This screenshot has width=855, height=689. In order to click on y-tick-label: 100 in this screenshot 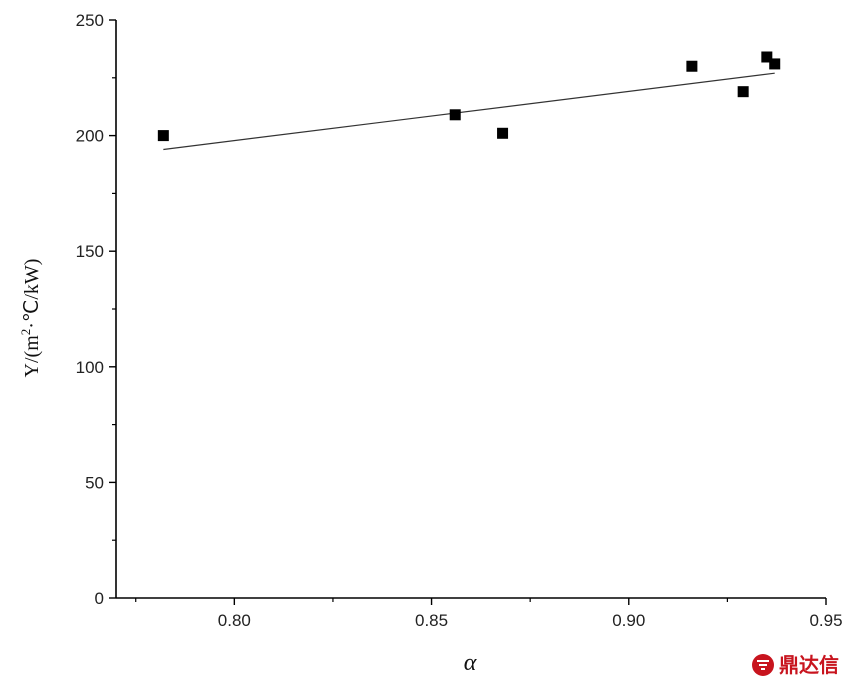, I will do `click(90, 367)`.